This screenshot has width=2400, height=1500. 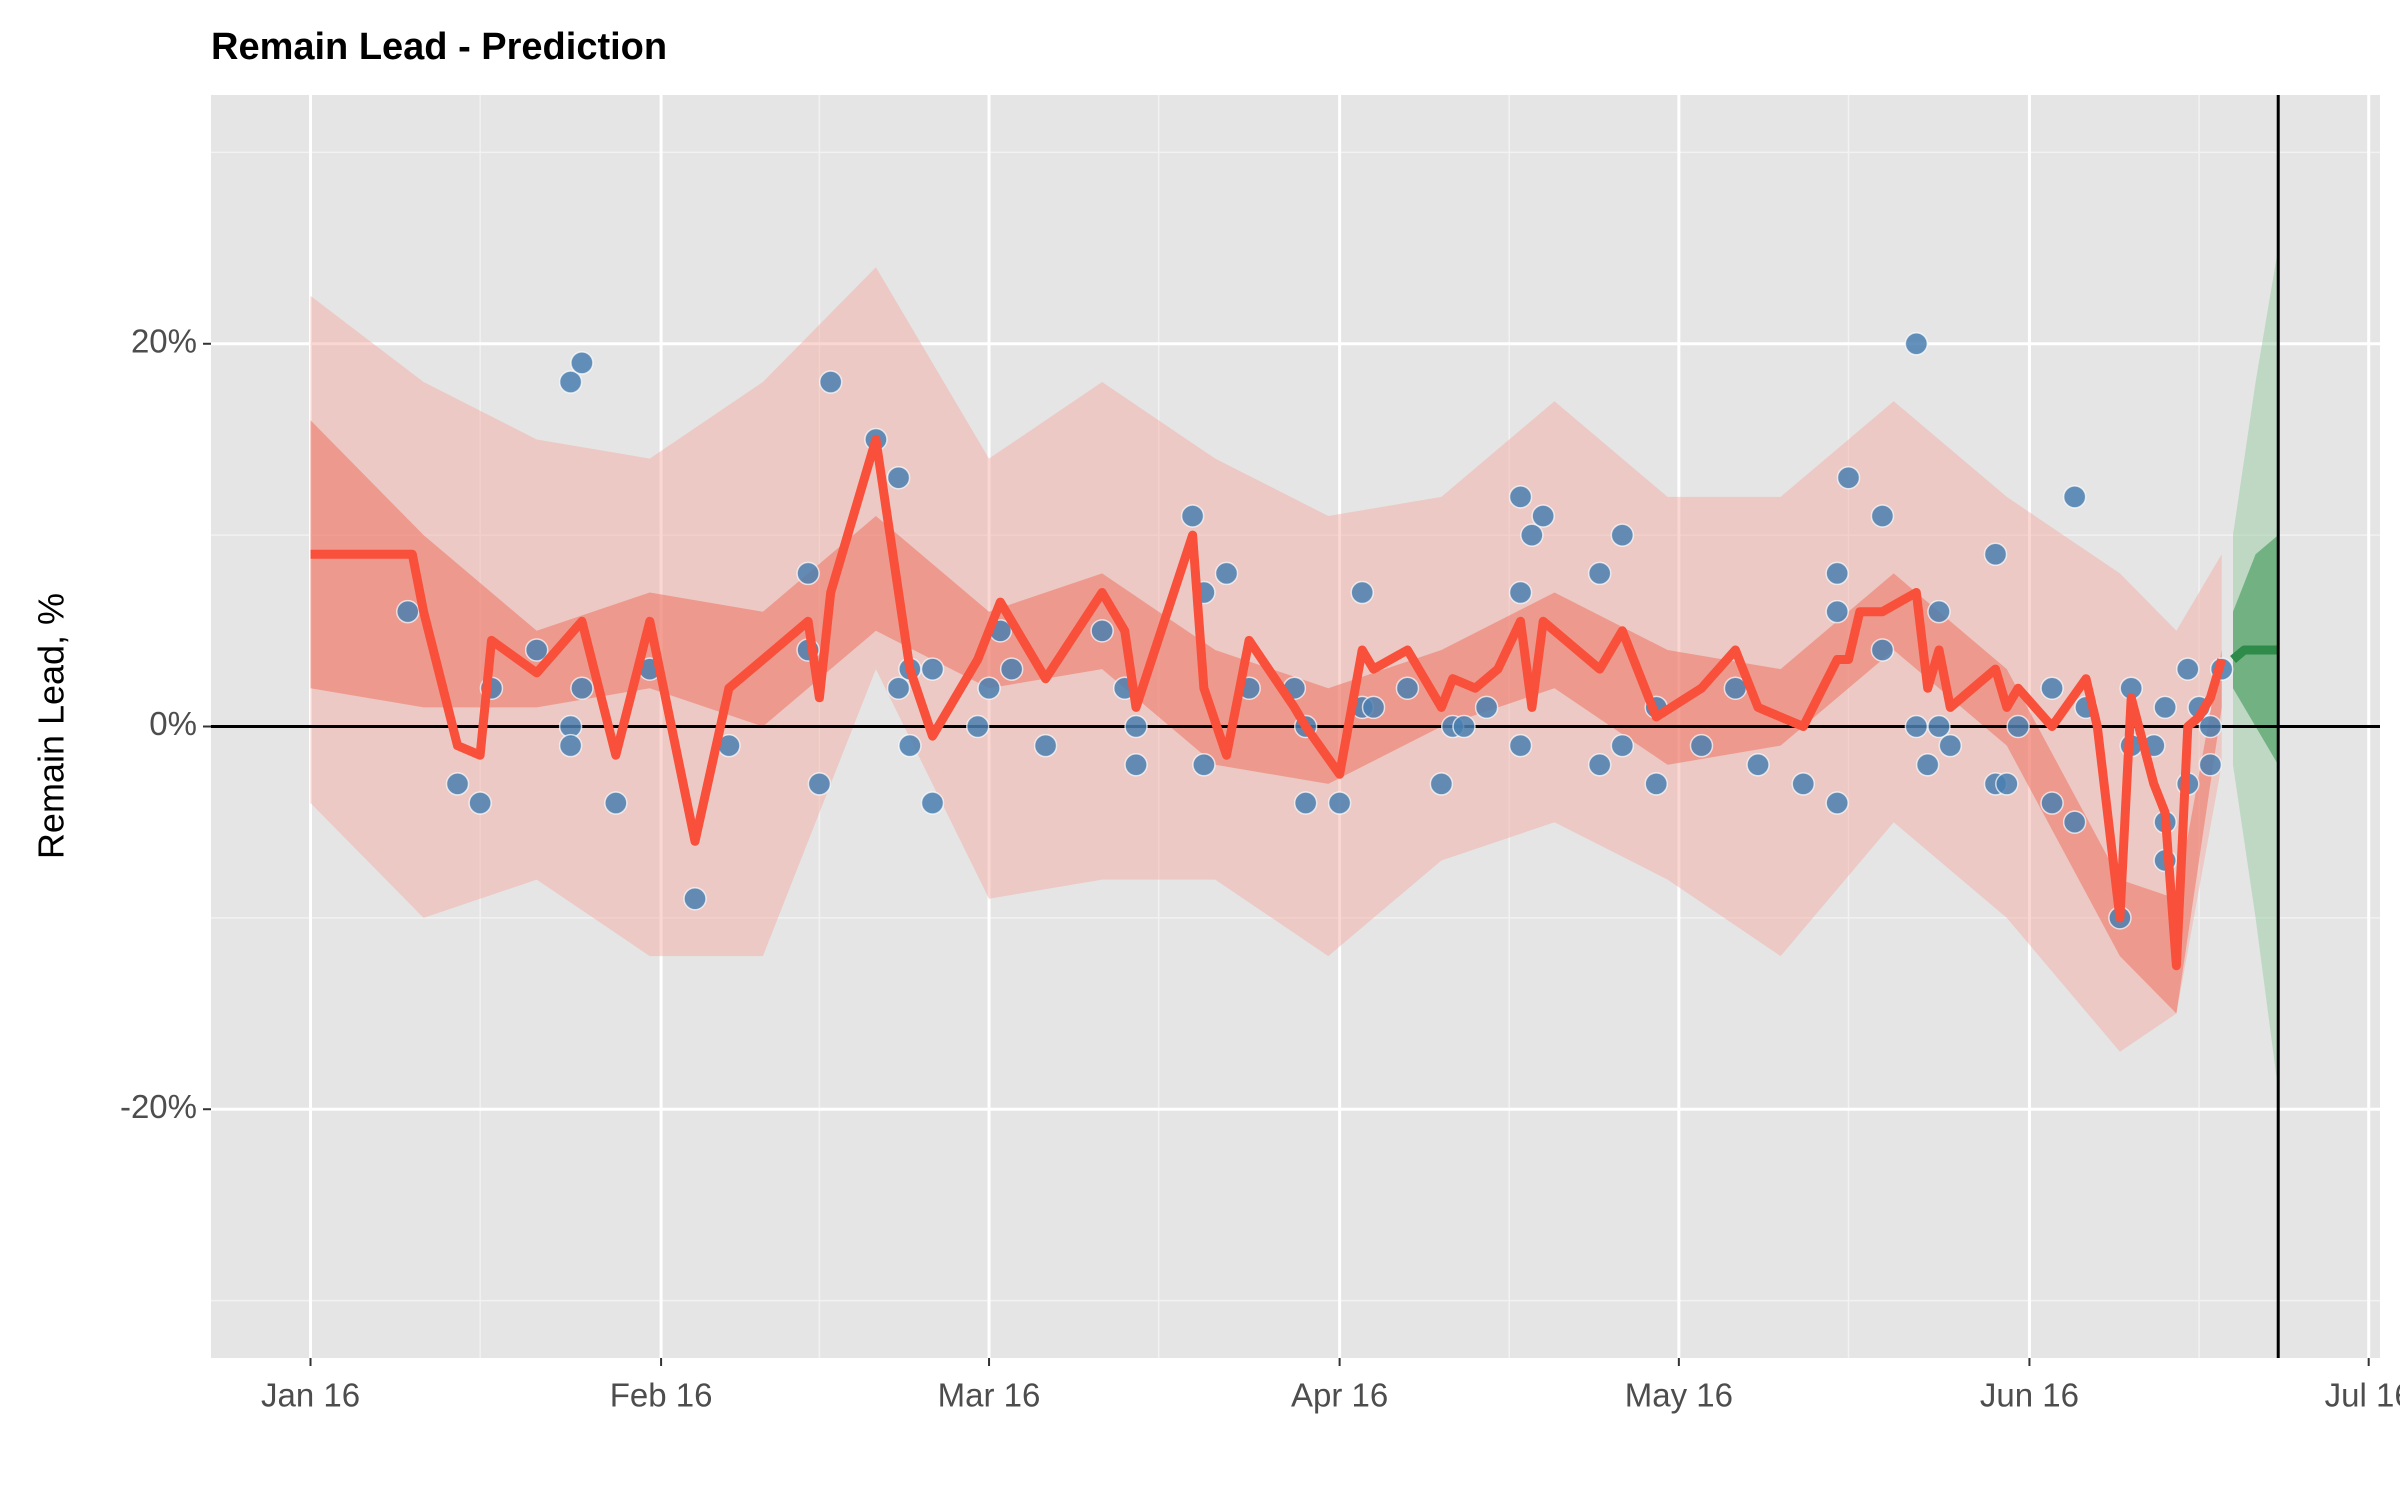 What do you see at coordinates (158, 1106) in the screenshot?
I see `y-tick-label: -20%` at bounding box center [158, 1106].